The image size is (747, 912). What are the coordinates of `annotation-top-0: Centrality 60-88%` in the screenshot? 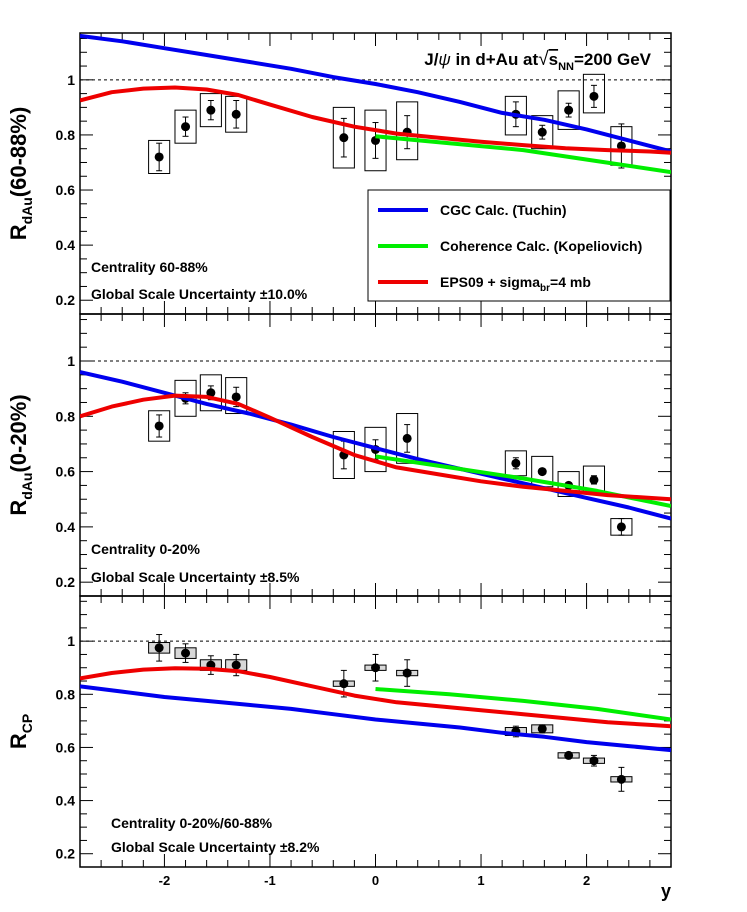 It's located at (149, 267).